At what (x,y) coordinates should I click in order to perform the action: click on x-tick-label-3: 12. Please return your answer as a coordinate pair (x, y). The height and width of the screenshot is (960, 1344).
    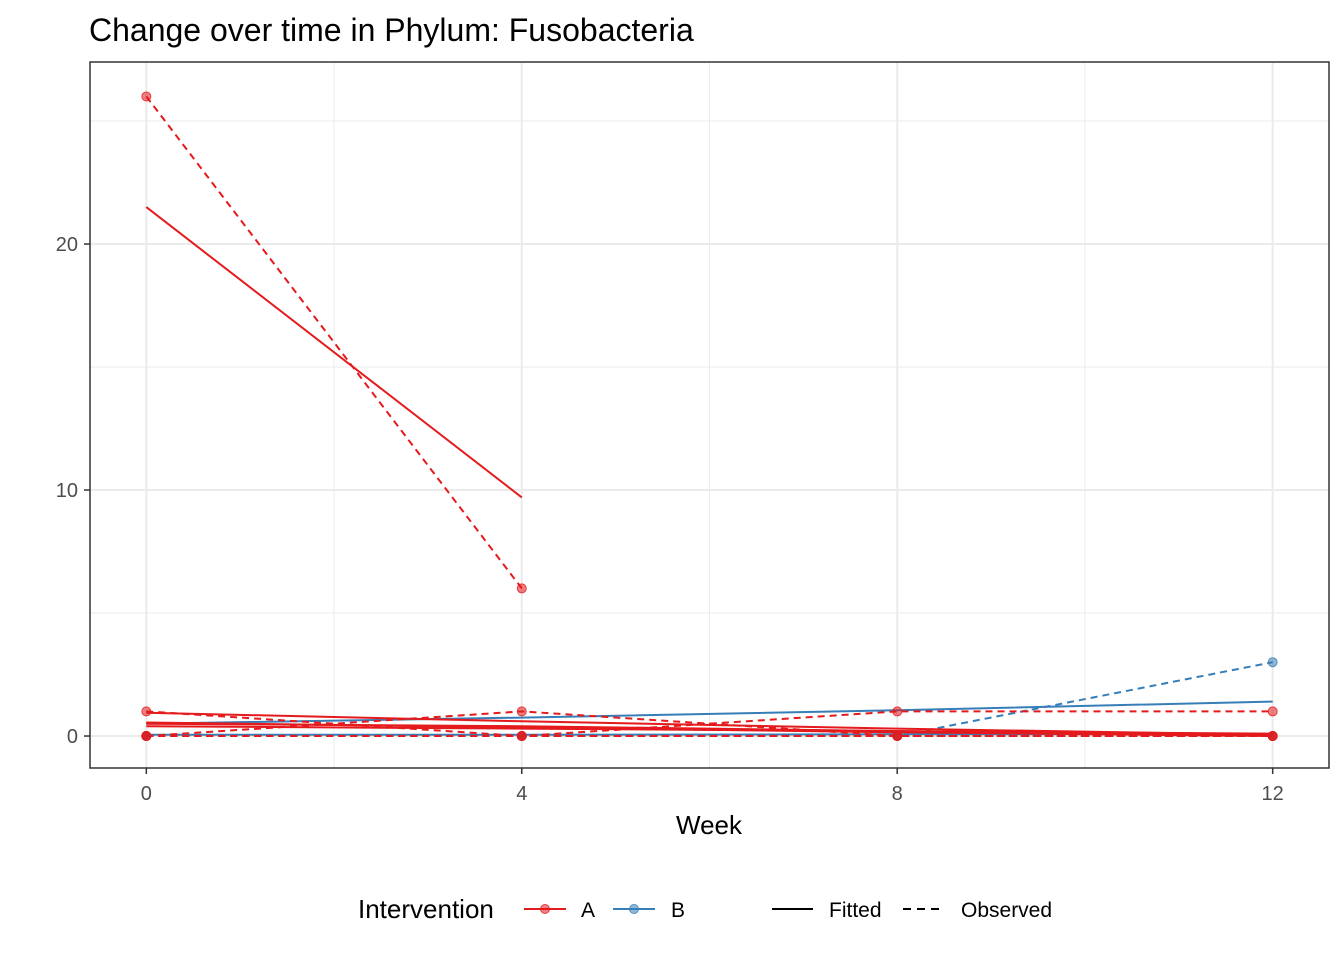
    Looking at the image, I should click on (1273, 794).